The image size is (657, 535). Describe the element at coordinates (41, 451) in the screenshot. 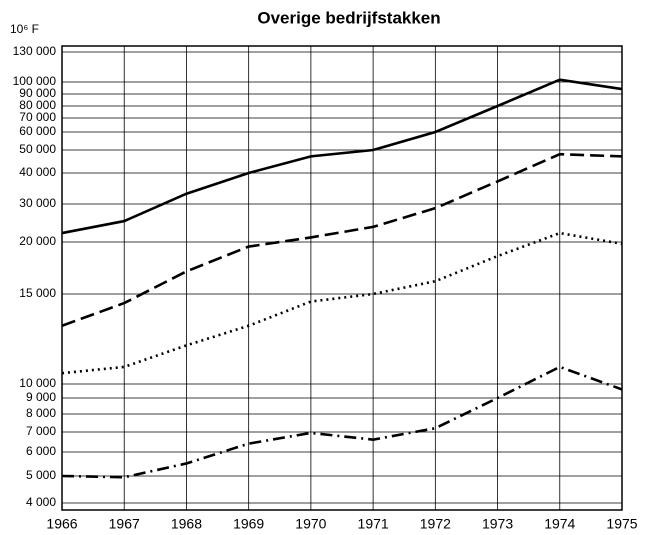

I see `y-tick-label: 6 000` at that location.